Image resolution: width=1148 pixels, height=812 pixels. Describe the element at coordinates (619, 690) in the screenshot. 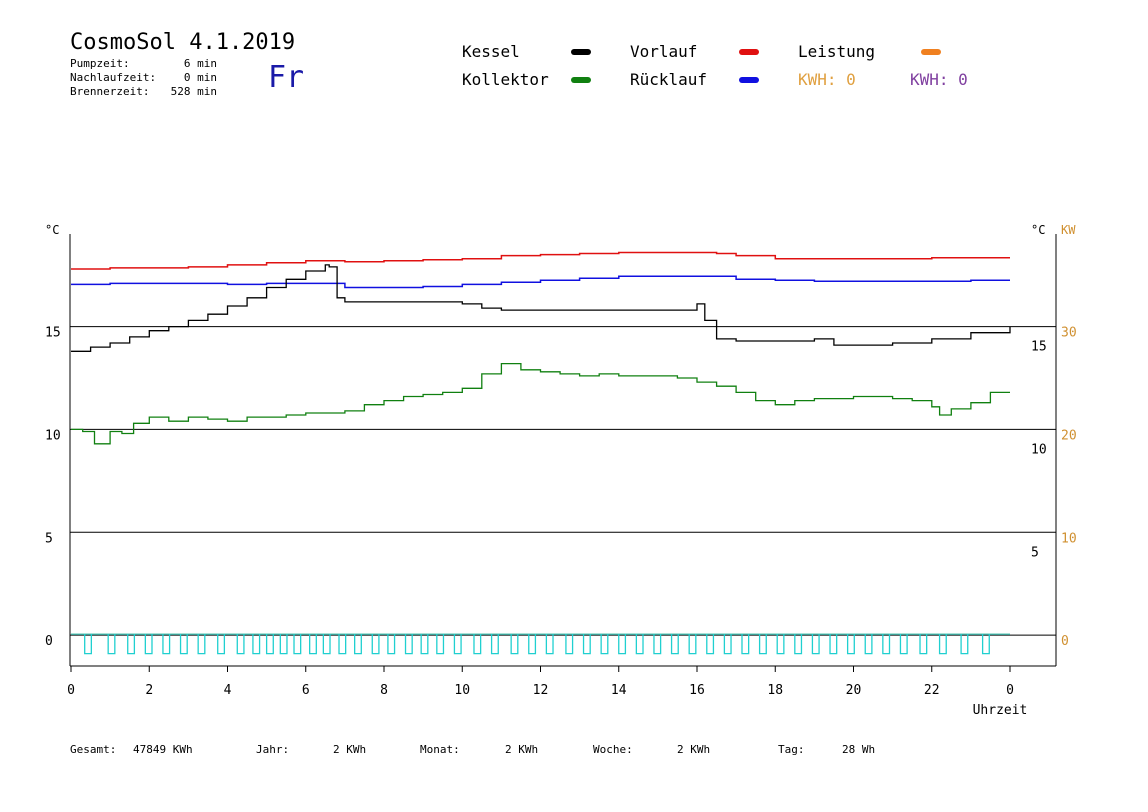

I see `x-tick-label: 14` at that location.